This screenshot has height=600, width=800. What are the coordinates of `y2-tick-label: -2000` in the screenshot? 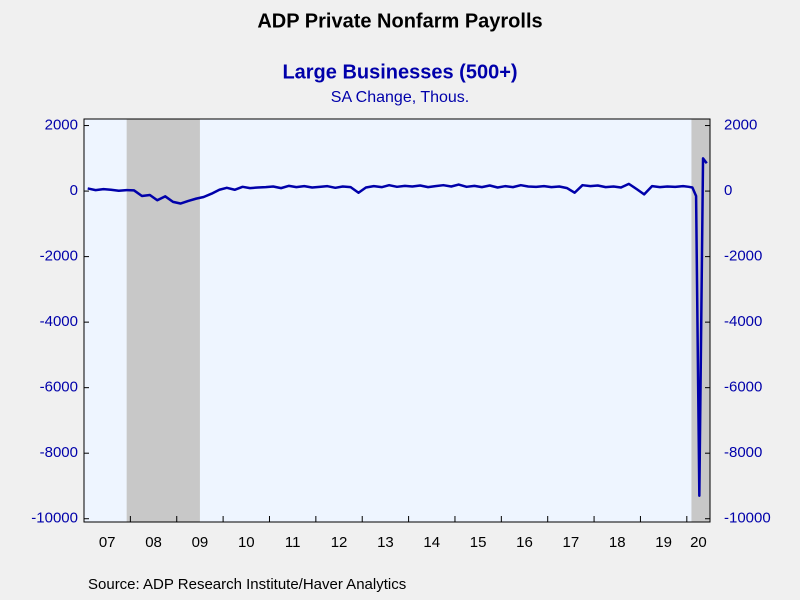 It's located at (743, 256).